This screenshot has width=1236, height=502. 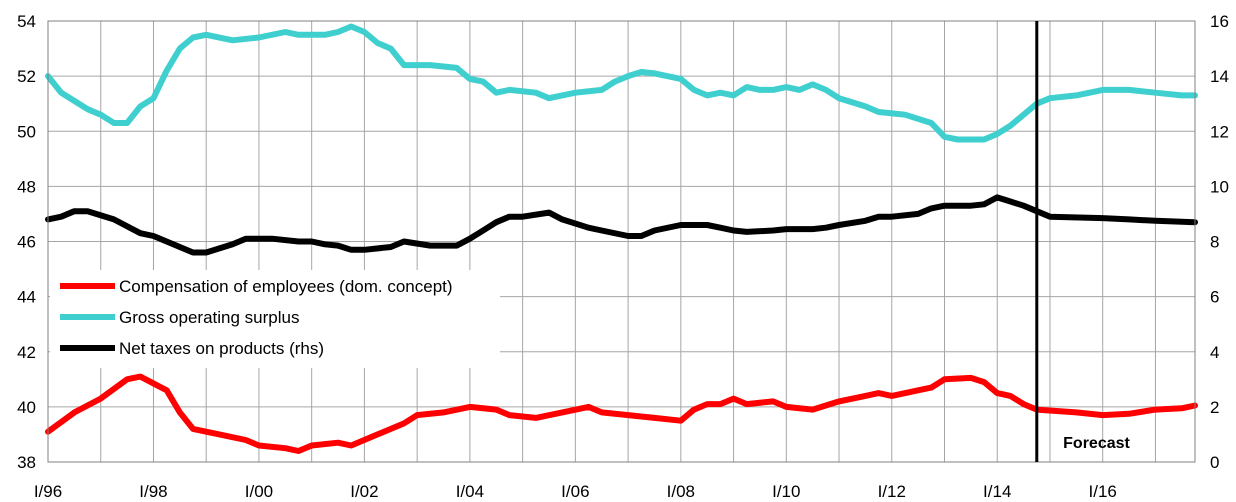 What do you see at coordinates (1214, 297) in the screenshot?
I see `right-tick-label: 6` at bounding box center [1214, 297].